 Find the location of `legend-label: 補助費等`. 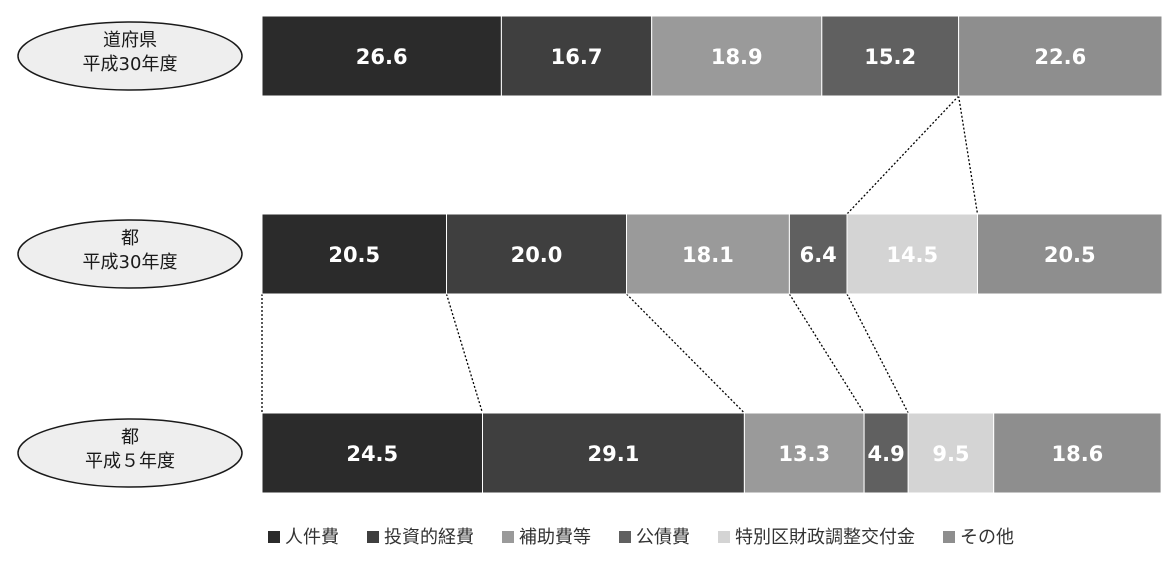

legend-label: 補助費等 is located at coordinates (555, 537).